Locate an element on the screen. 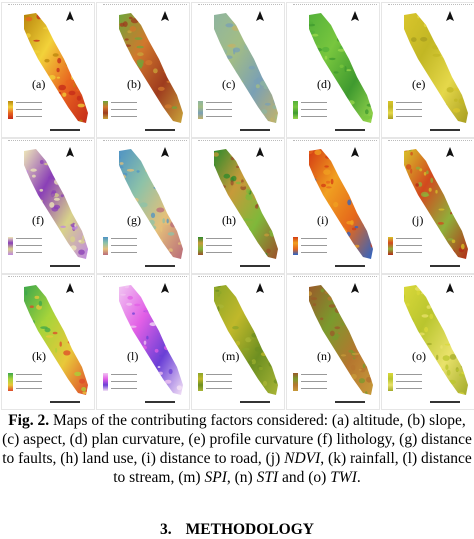 Image resolution: width=474 pixels, height=539 pixels. section-number: 3. is located at coordinates (166, 529).